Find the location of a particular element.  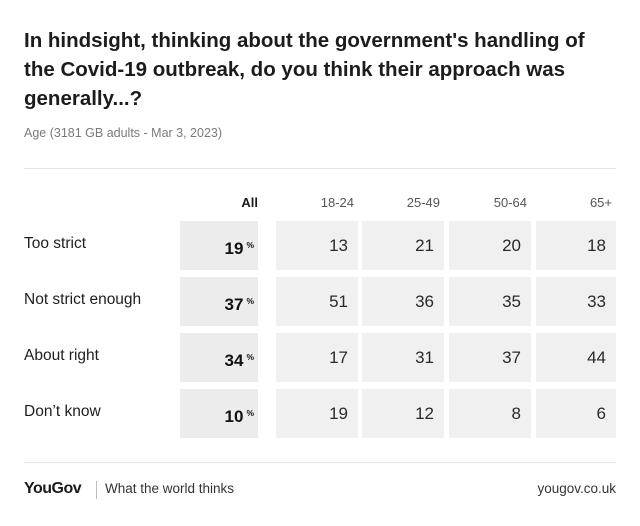

row-label: About right is located at coordinates (61, 355).